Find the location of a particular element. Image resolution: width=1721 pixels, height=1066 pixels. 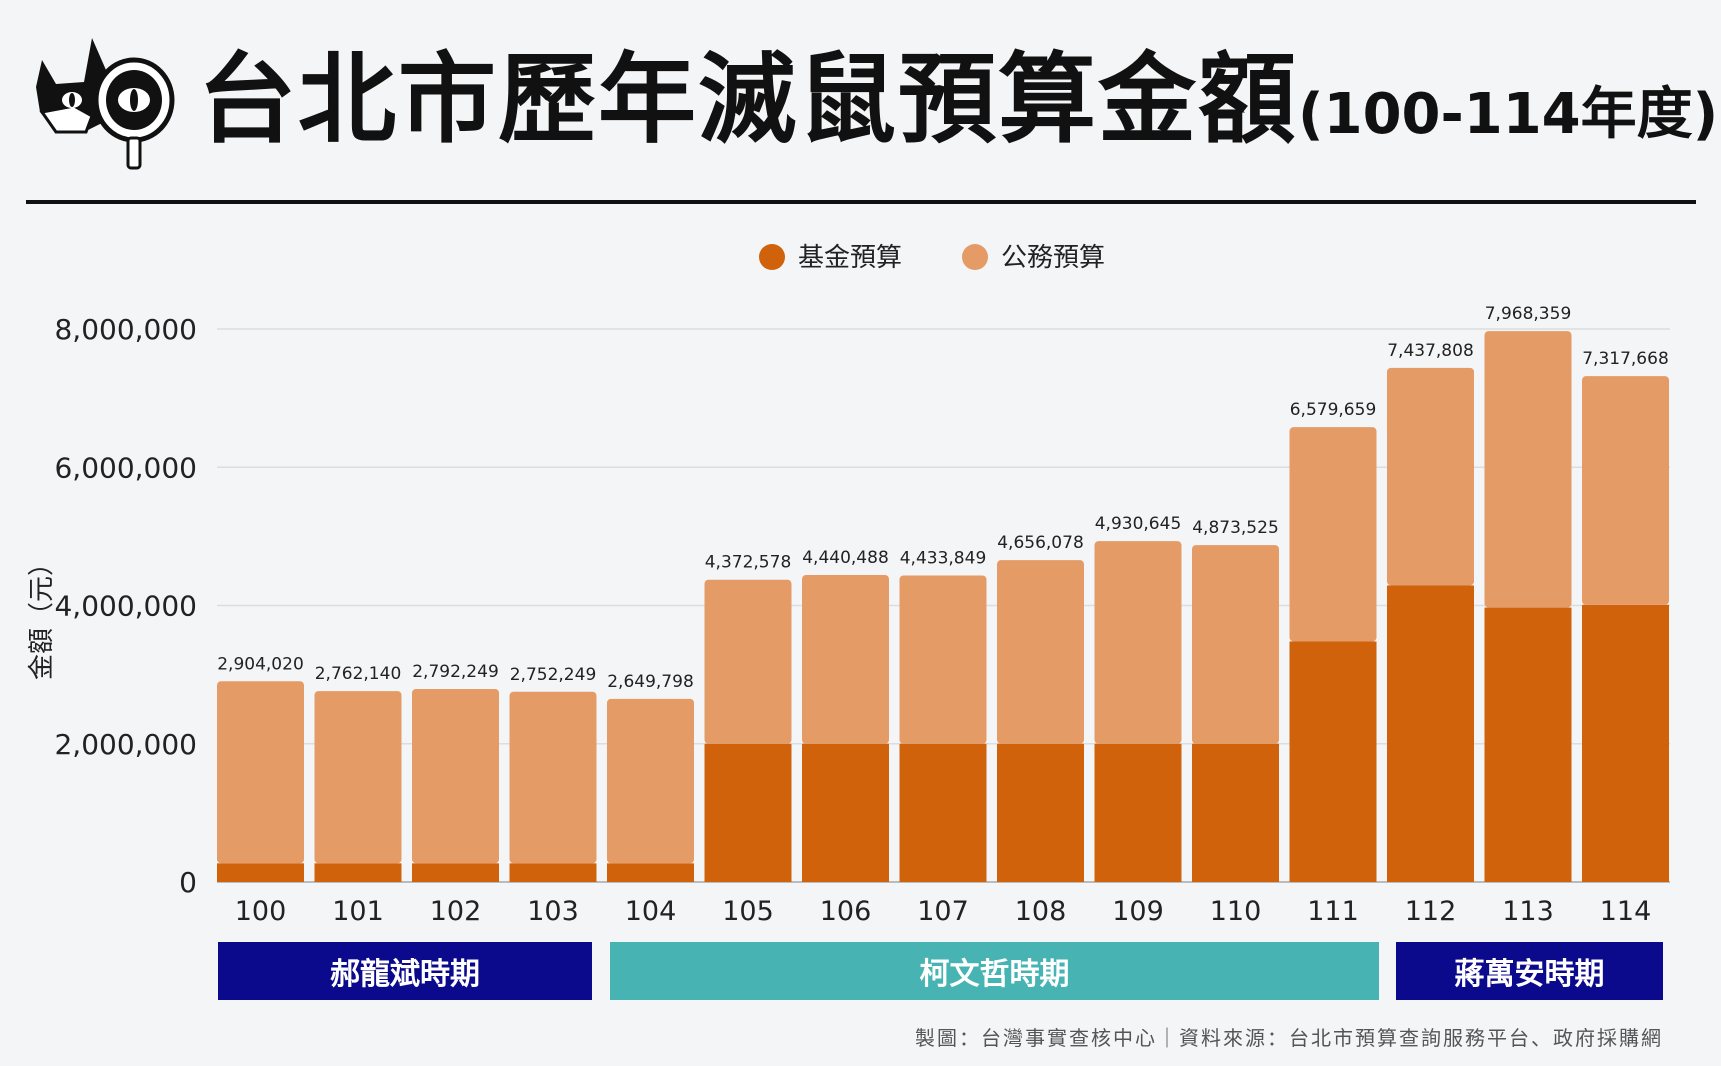

x-tick-label: 111 is located at coordinates (1333, 911).